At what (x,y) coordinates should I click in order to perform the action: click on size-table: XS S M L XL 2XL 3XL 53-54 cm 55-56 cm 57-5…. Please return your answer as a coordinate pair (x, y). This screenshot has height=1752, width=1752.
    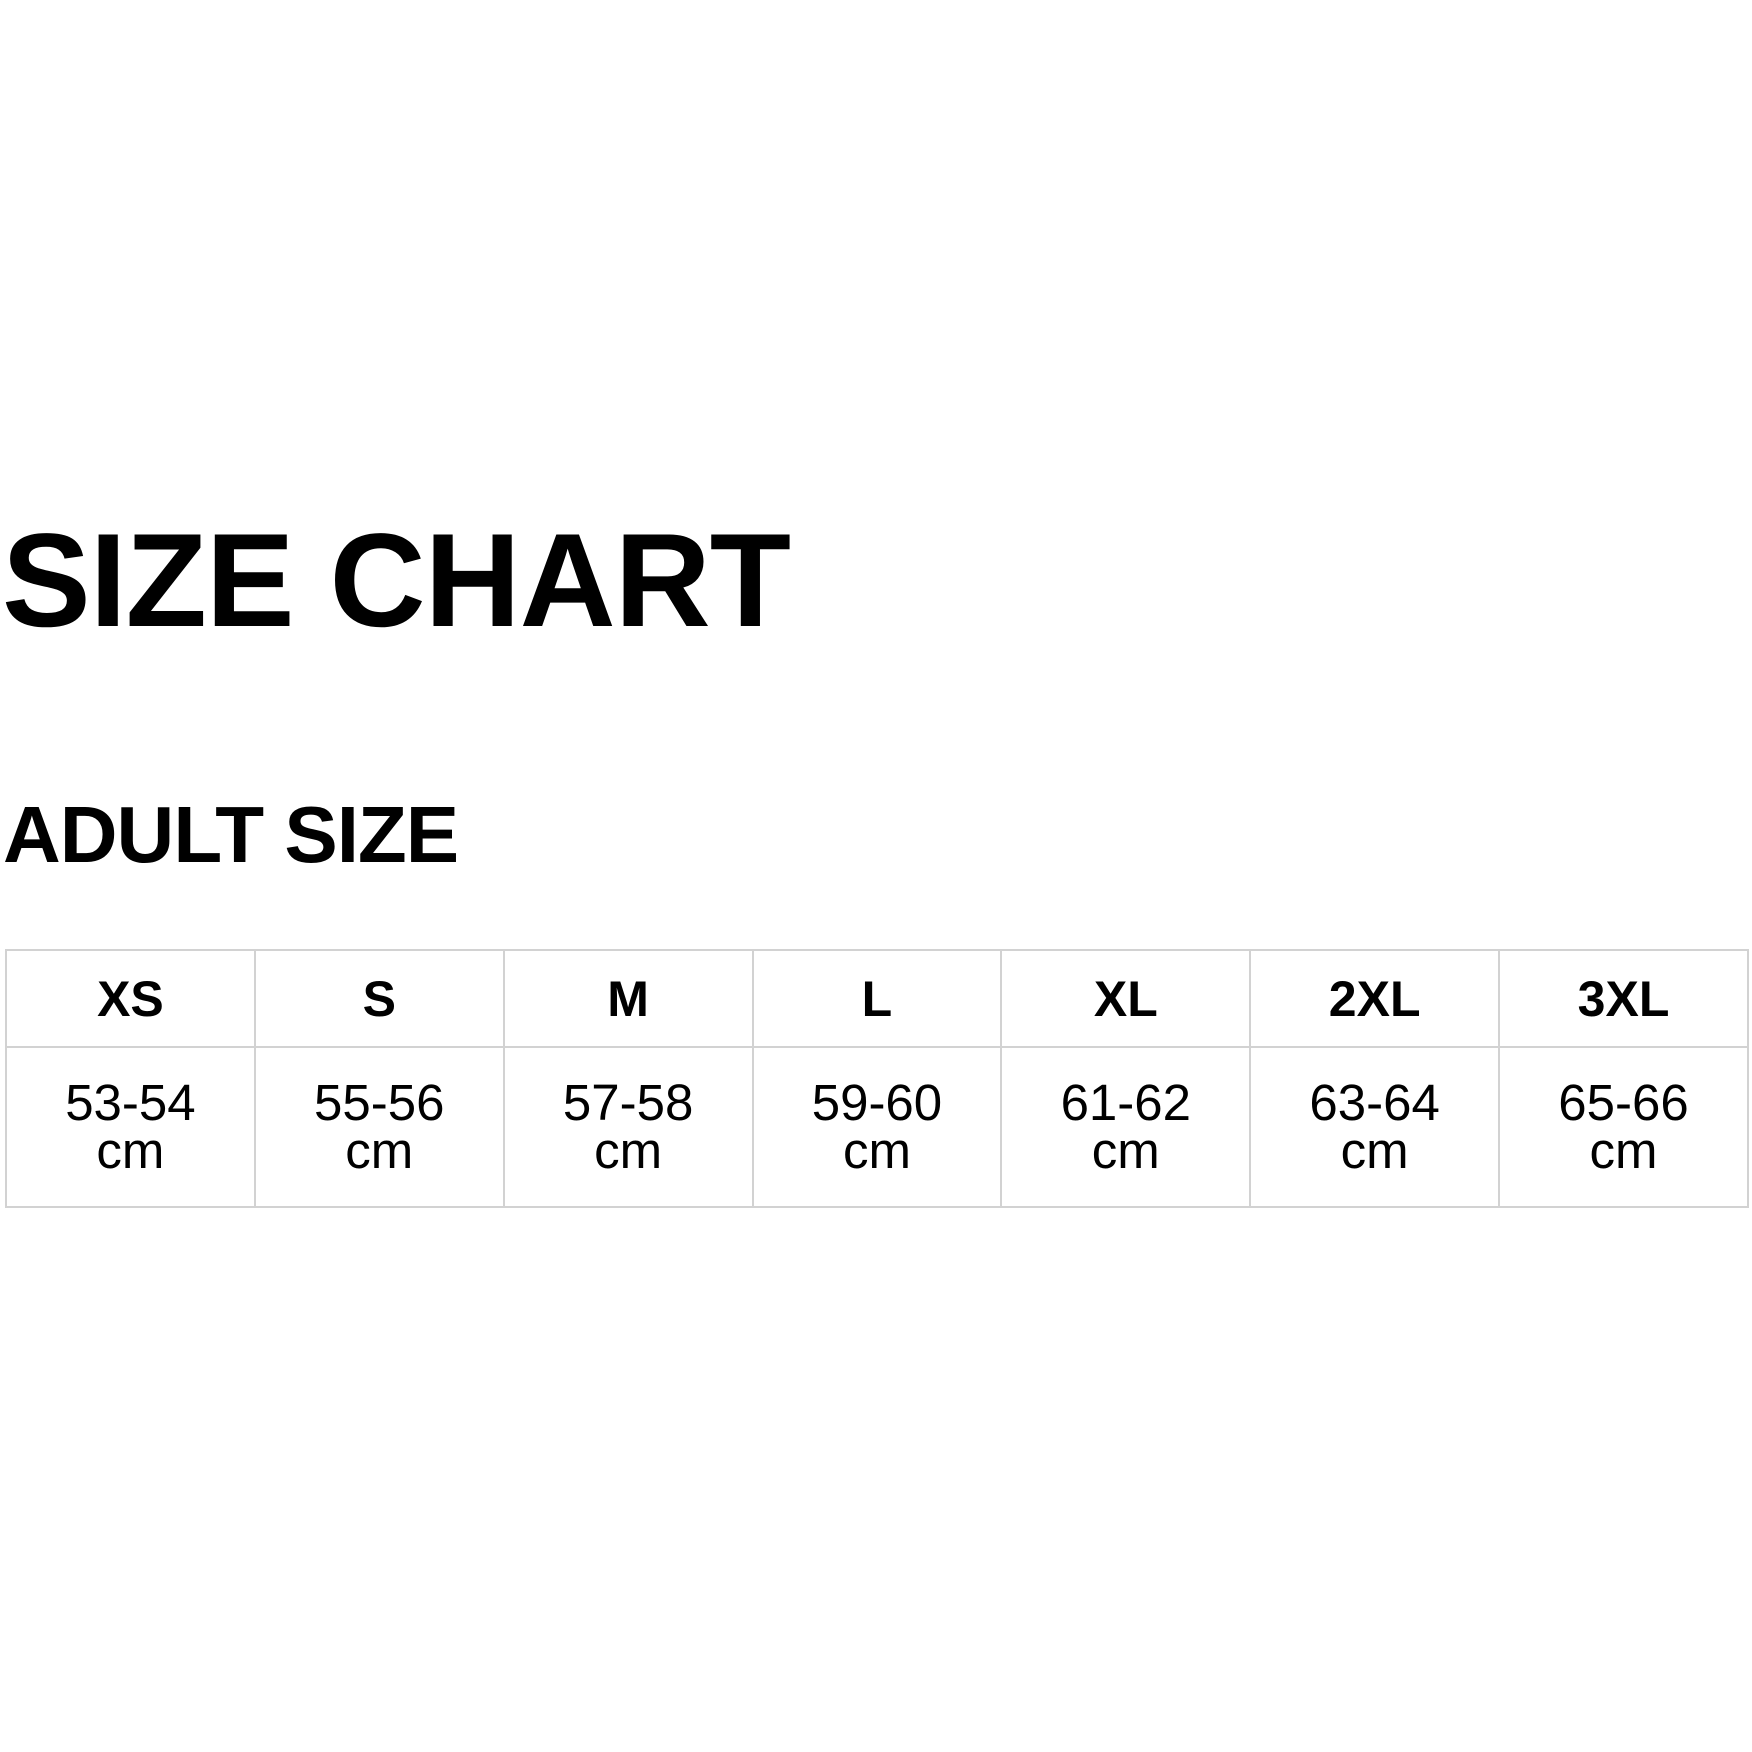
    Looking at the image, I should click on (877, 1078).